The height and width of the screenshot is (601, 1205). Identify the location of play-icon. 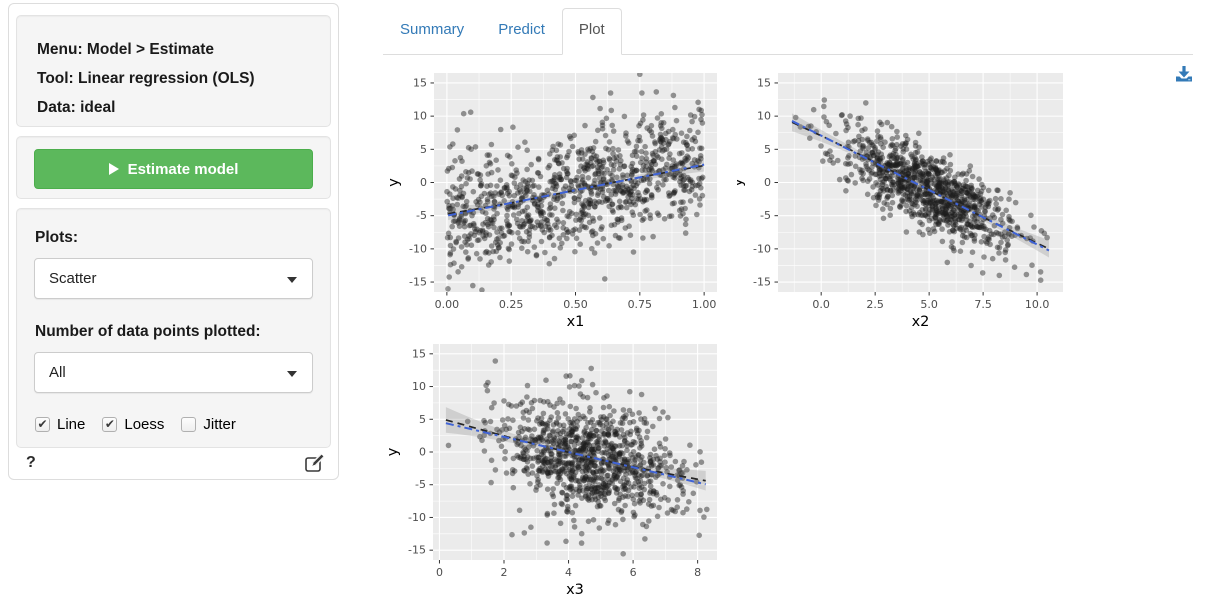
(113, 169).